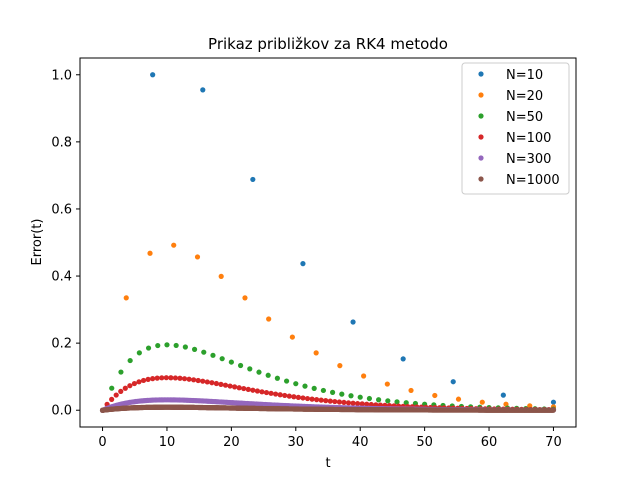  What do you see at coordinates (528, 159) in the screenshot?
I see `legend-label: N=300` at bounding box center [528, 159].